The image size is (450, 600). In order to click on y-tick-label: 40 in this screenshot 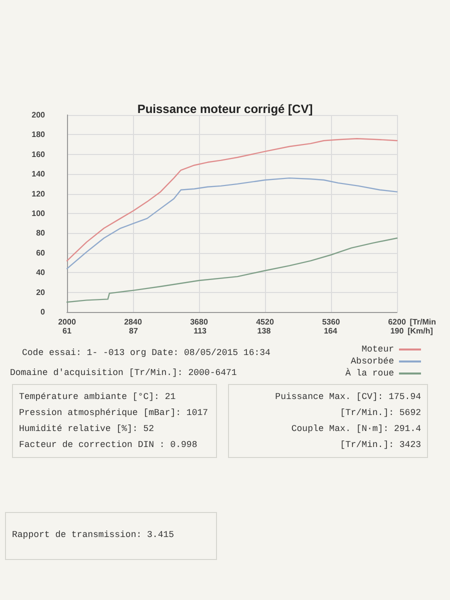, I will do `click(41, 273)`.